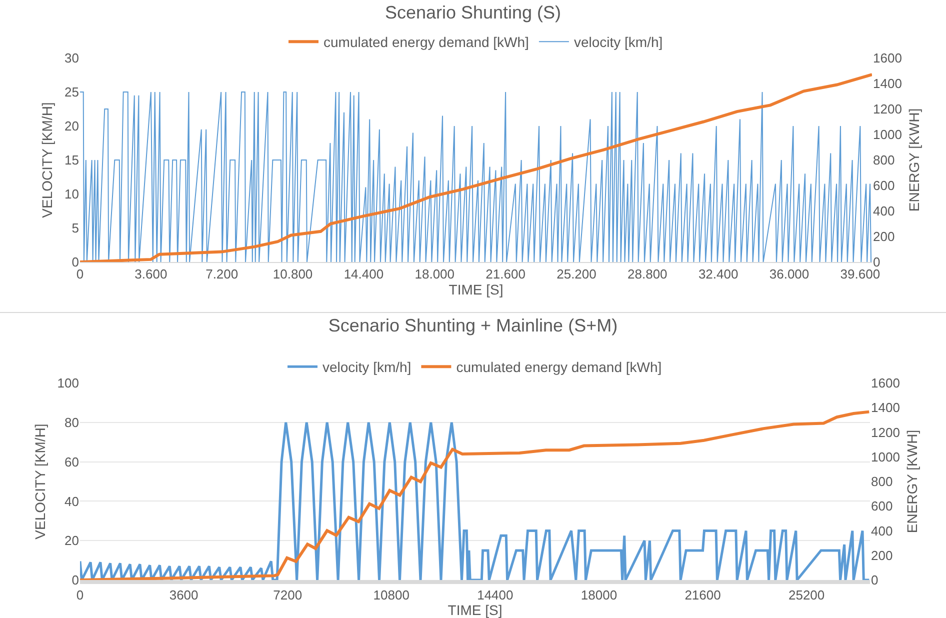 This screenshot has width=946, height=618. I want to click on x-tick-label: 21.600, so click(506, 274).